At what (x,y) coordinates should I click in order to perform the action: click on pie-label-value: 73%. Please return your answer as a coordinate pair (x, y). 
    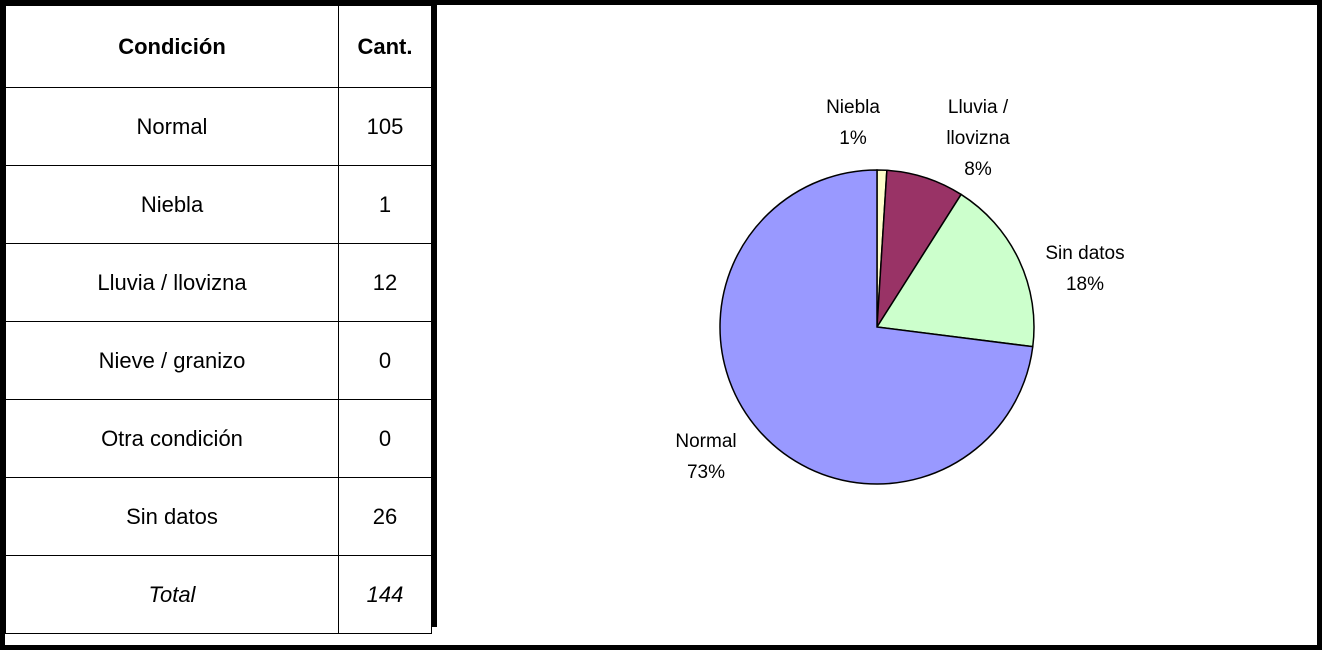
    Looking at the image, I should click on (706, 472).